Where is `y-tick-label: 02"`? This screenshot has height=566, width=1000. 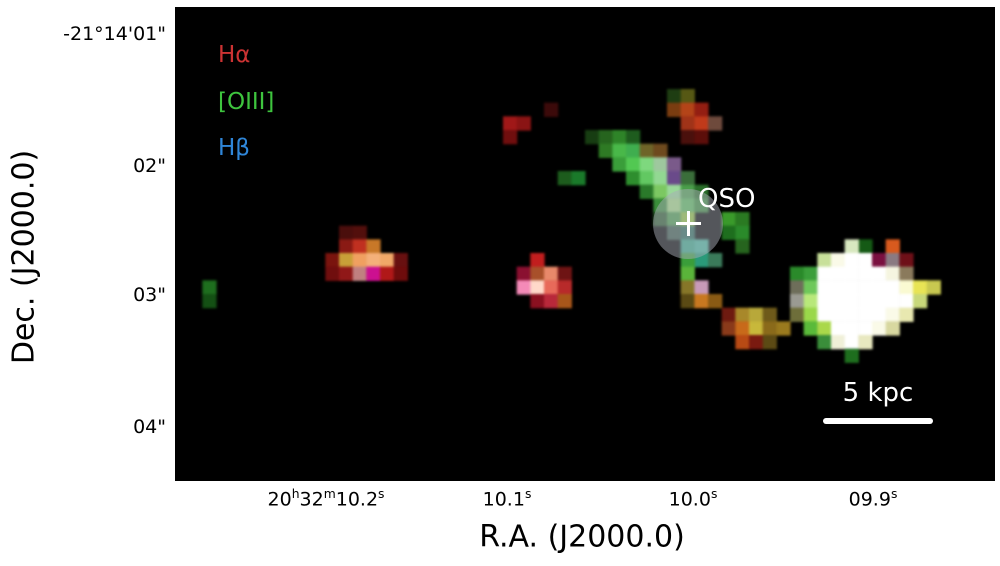
y-tick-label: 02" is located at coordinates (149, 166).